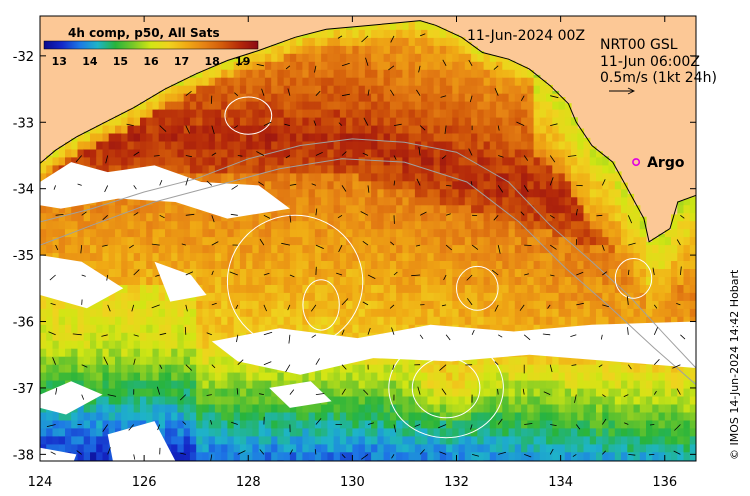 This screenshot has height=496, width=750. What do you see at coordinates (23, 190) in the screenshot?
I see `latitude-tick-label: -34` at bounding box center [23, 190].